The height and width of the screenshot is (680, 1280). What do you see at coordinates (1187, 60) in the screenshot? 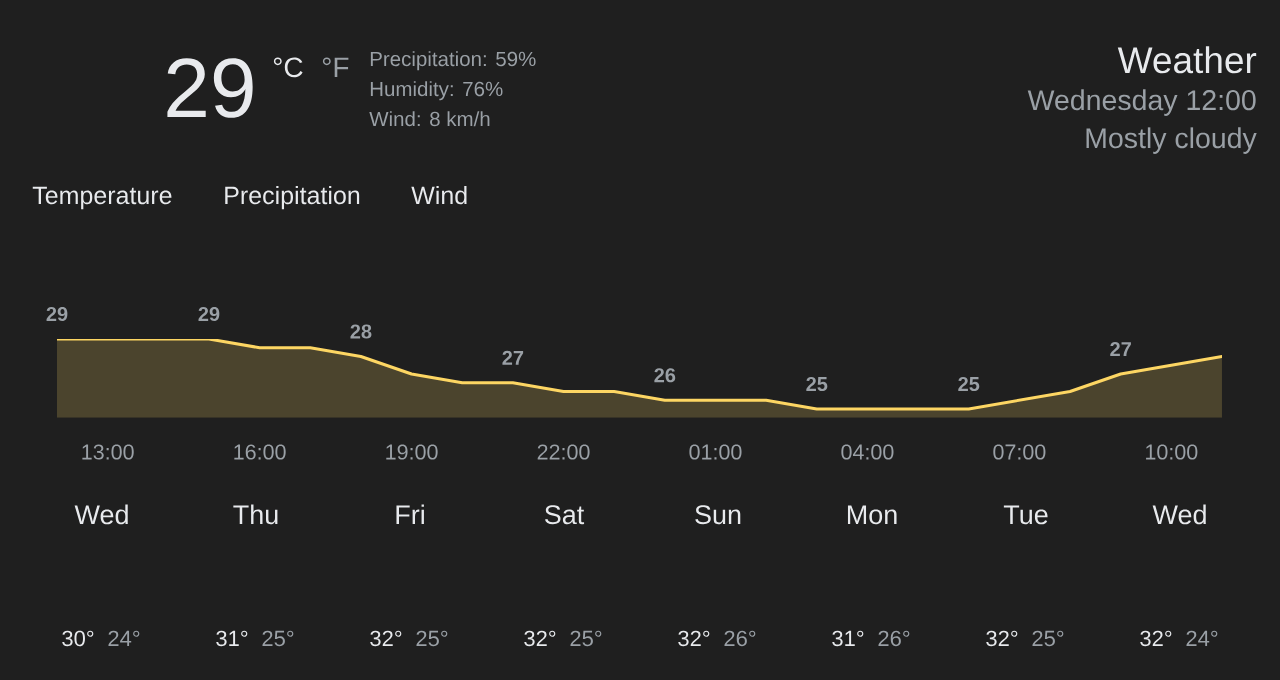
I see `text: Weather` at bounding box center [1187, 60].